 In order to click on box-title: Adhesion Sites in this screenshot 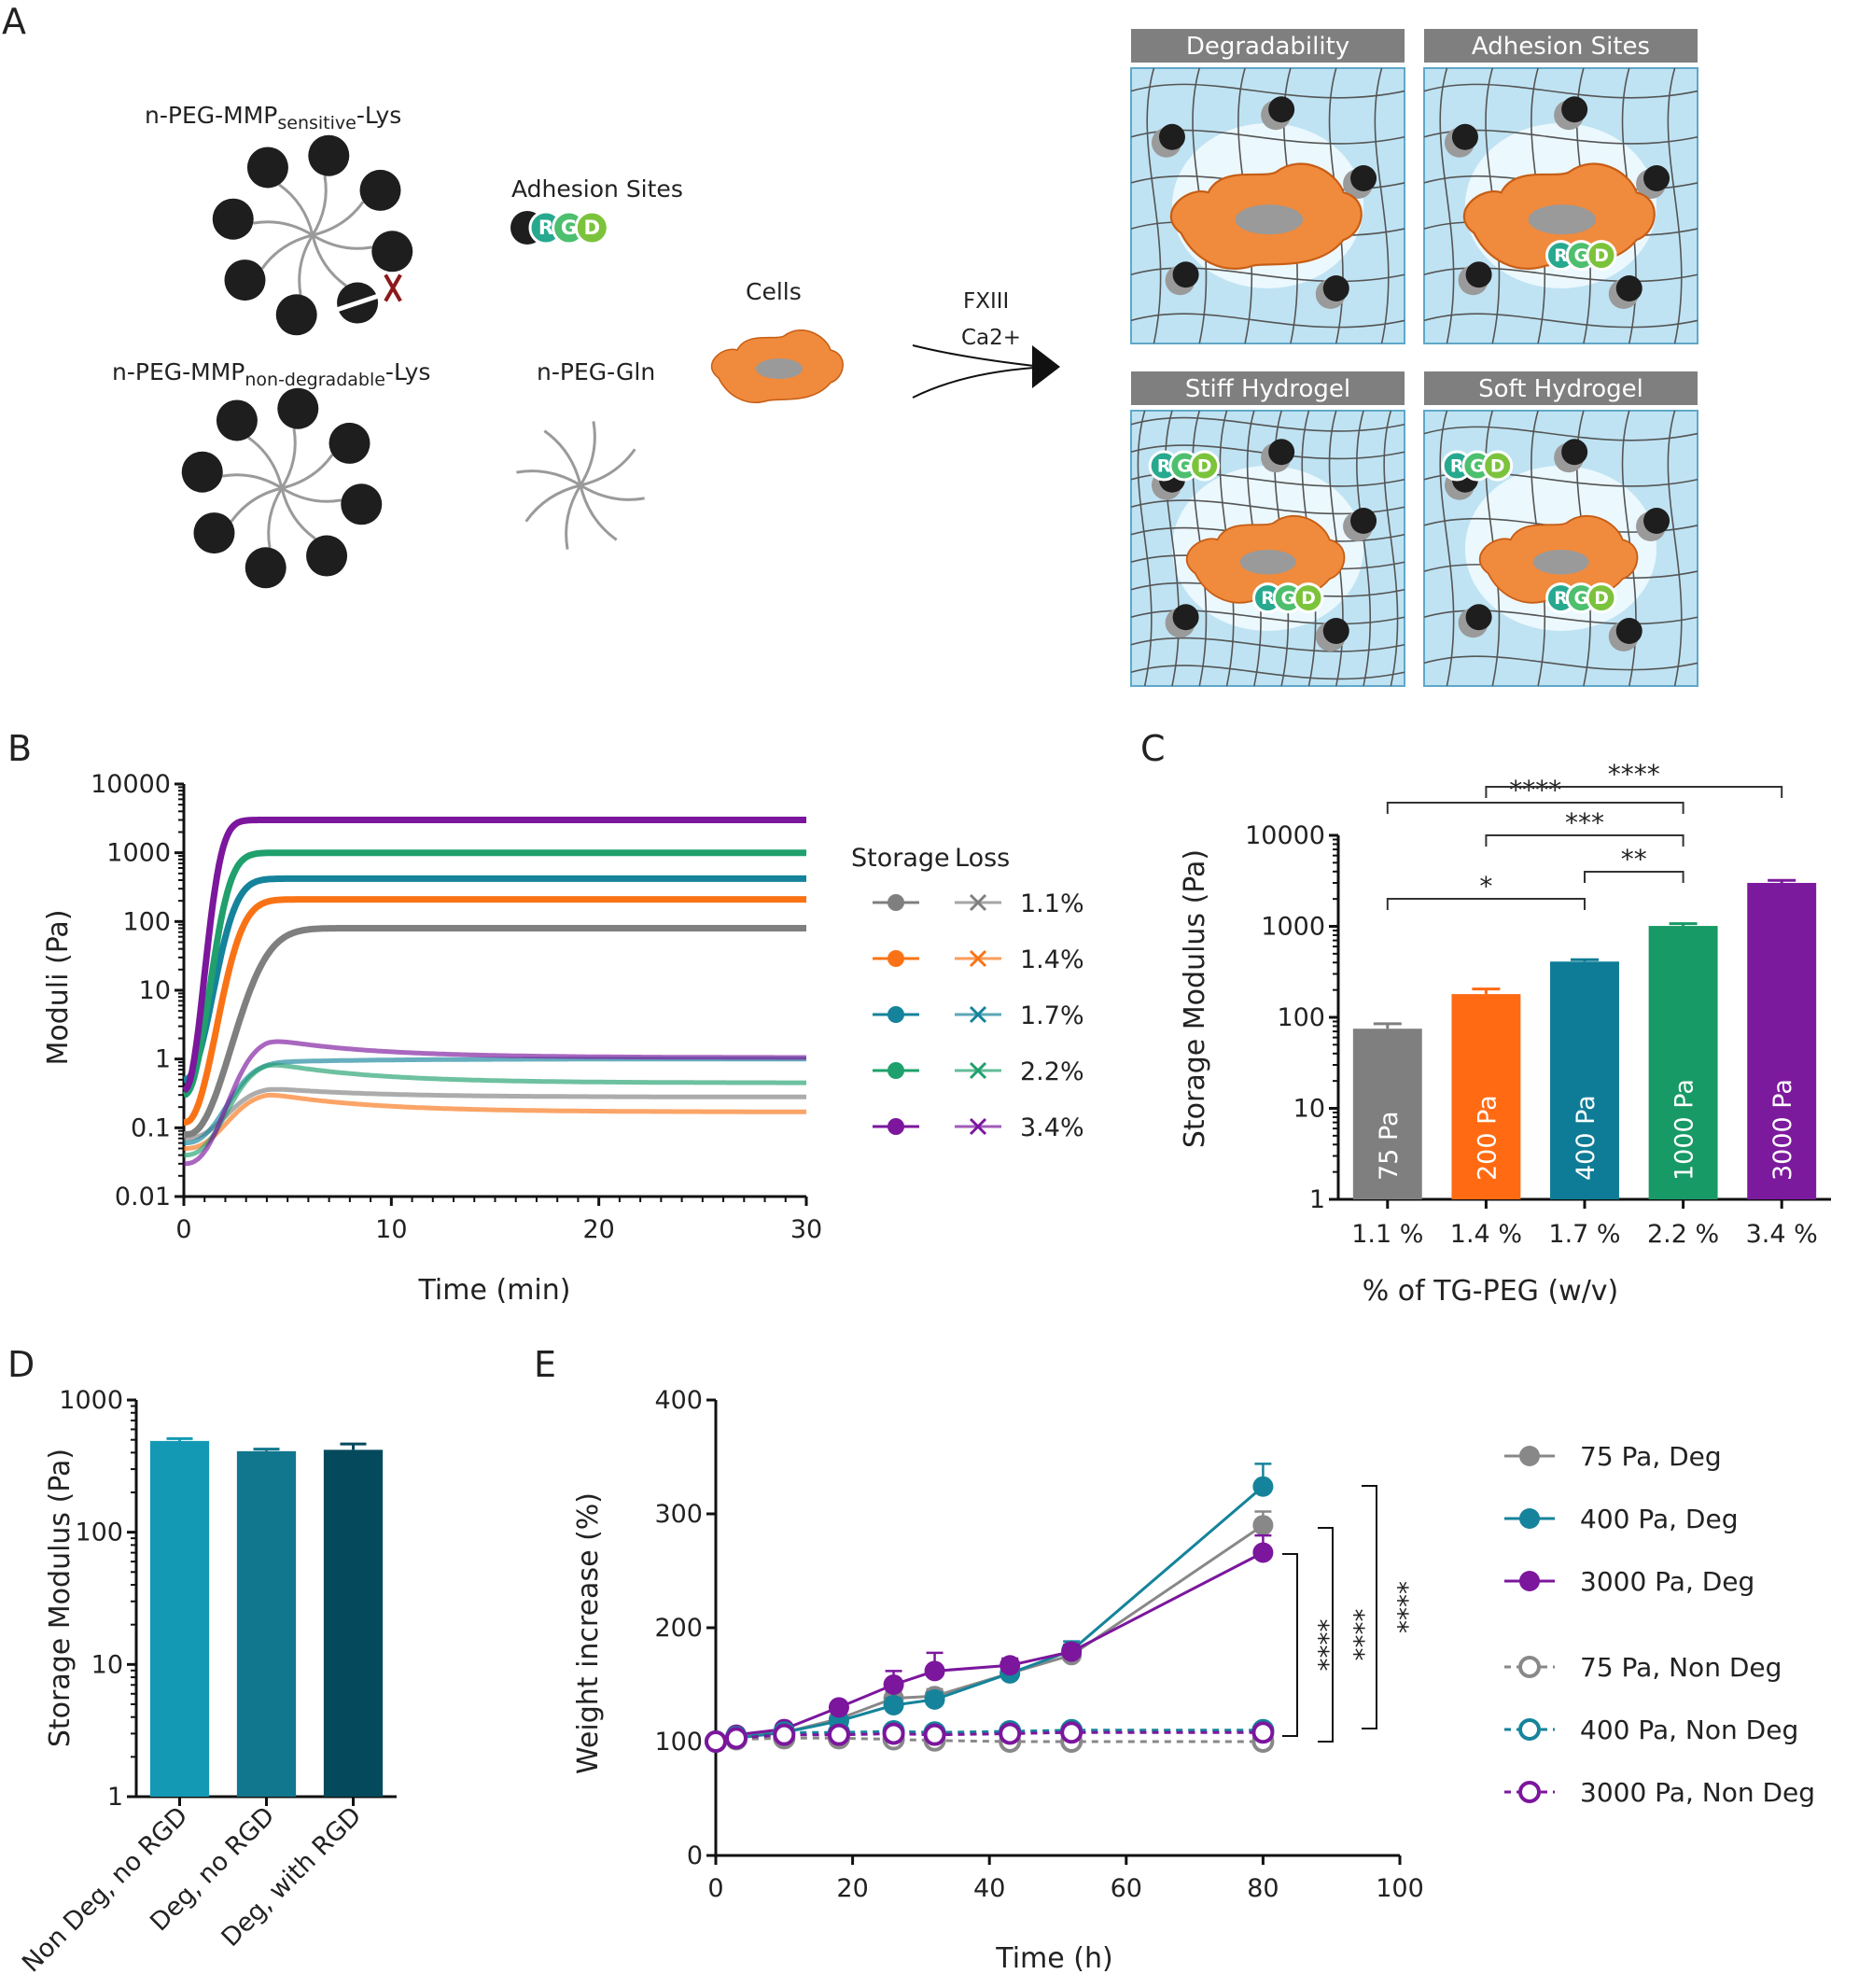, I will do `click(1561, 47)`.